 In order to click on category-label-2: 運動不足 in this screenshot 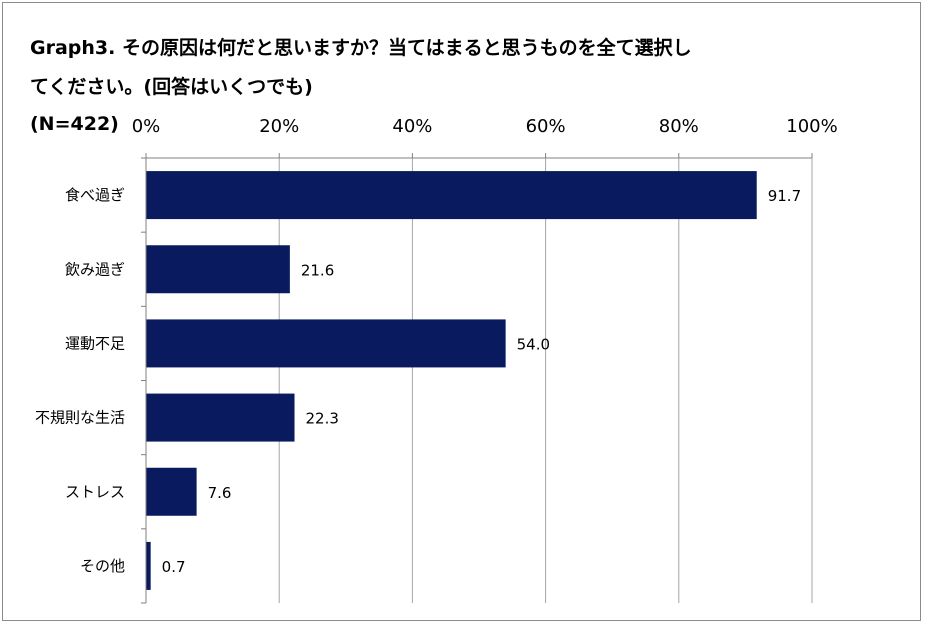, I will do `click(95, 343)`.